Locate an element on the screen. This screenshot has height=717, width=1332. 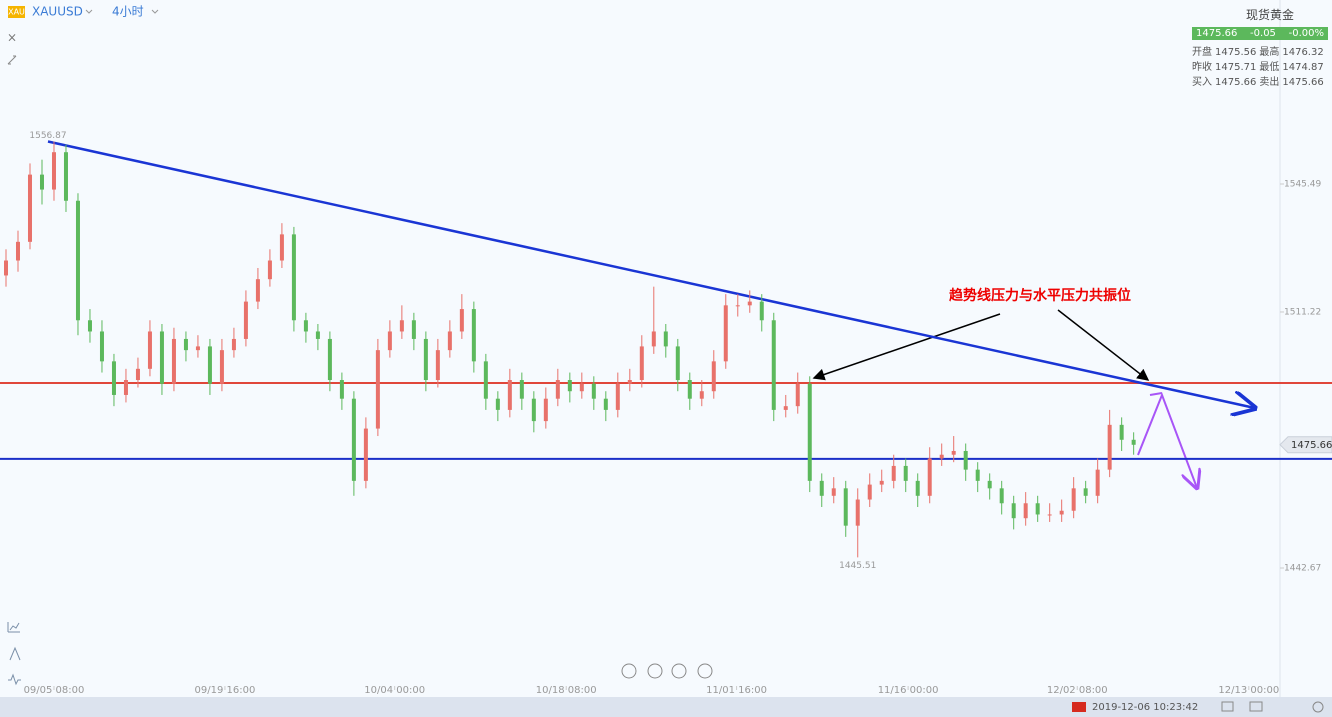
quote-key: 买入 is located at coordinates (1202, 82).